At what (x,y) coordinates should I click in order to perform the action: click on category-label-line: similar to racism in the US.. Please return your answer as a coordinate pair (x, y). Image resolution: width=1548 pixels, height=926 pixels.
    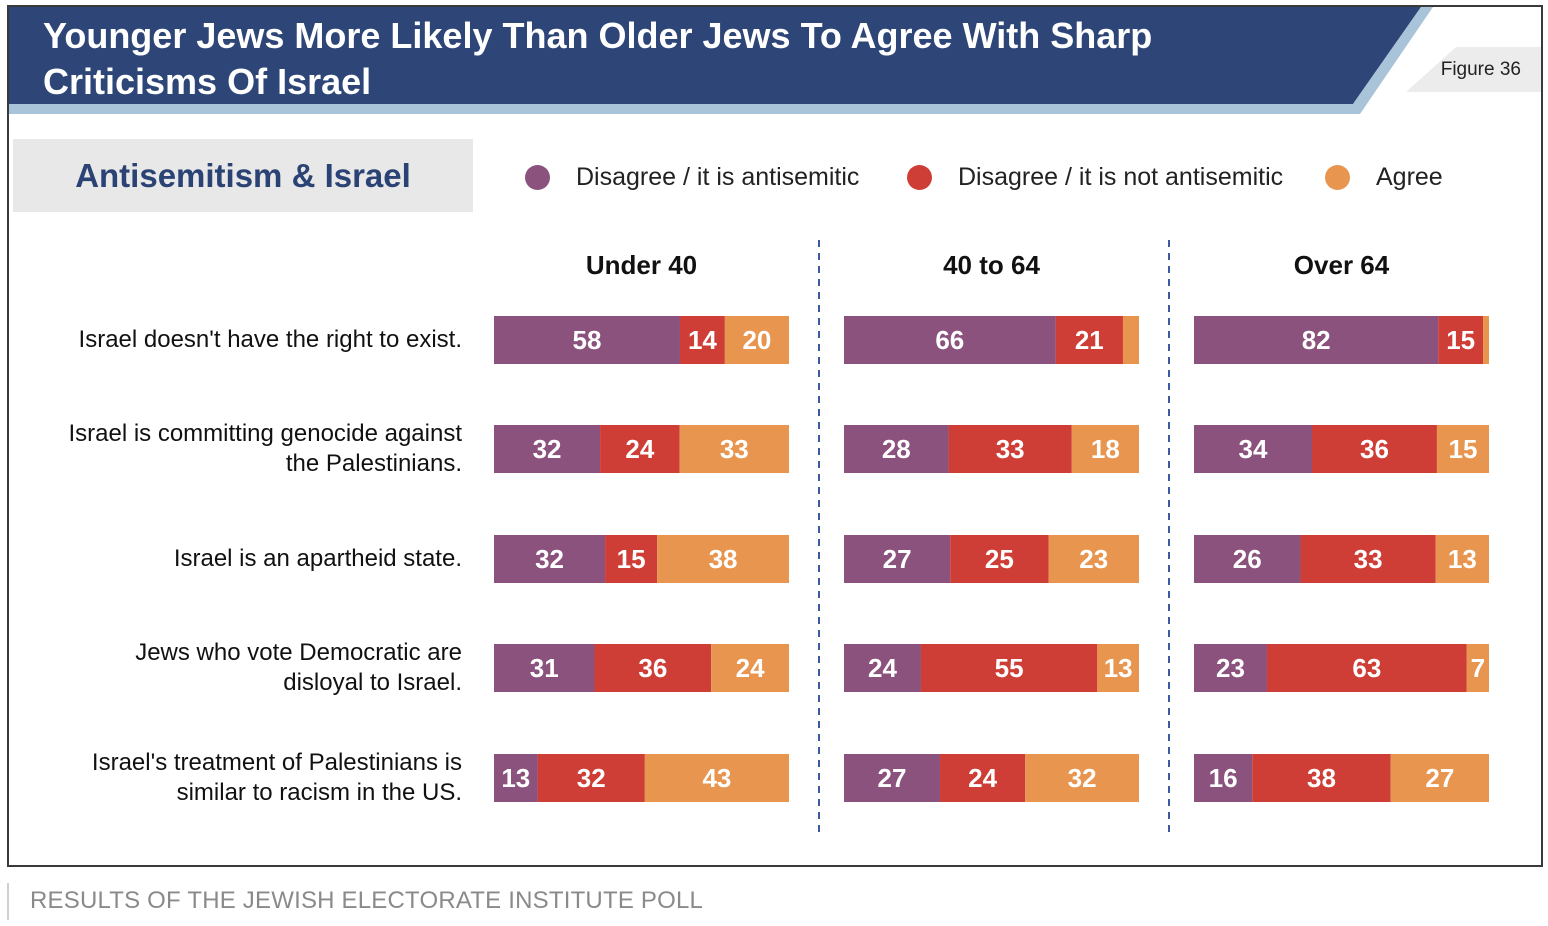
    Looking at the image, I should click on (319, 792).